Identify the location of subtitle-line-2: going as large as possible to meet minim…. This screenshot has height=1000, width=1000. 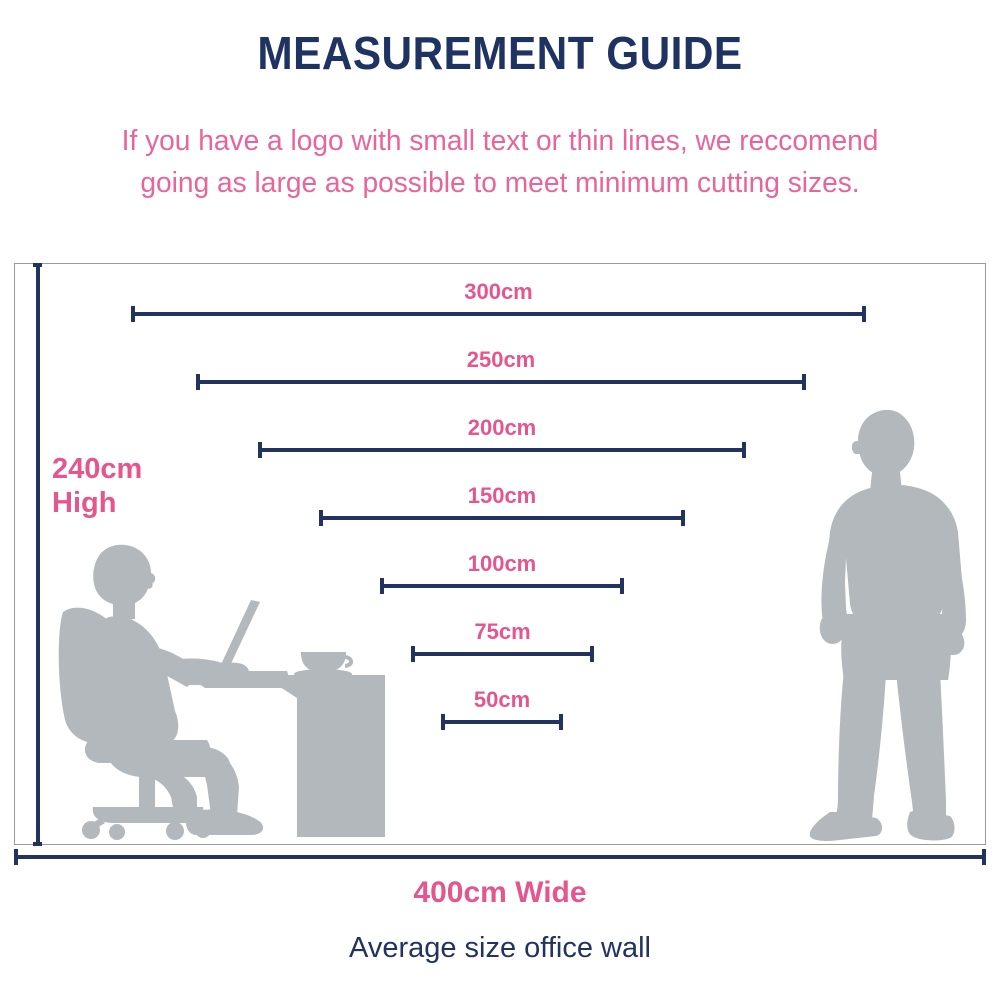
(500, 183).